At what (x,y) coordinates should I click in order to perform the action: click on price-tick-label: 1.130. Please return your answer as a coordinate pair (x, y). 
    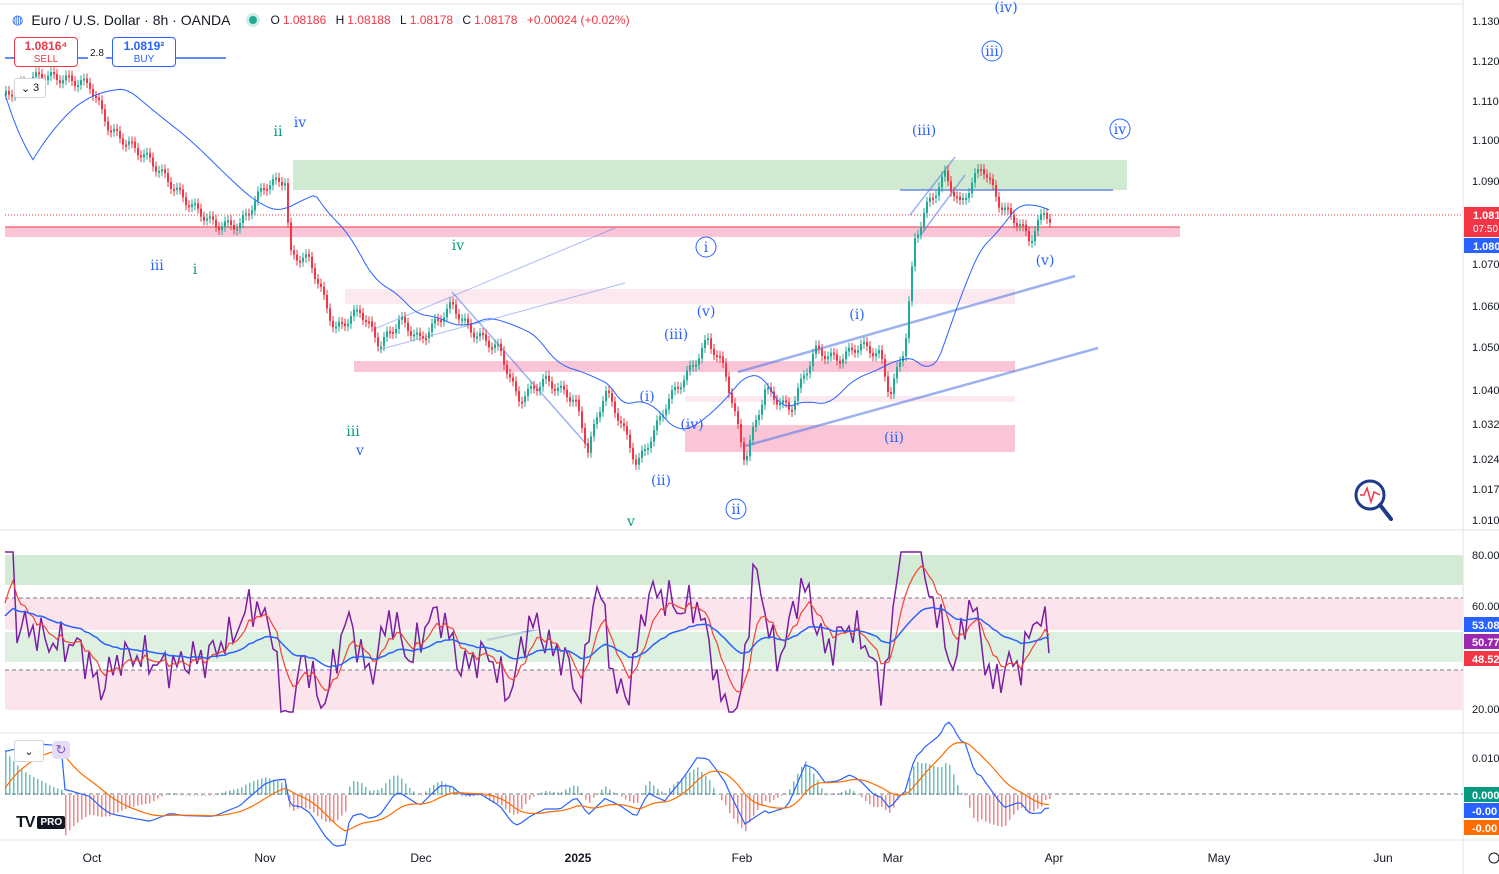
    Looking at the image, I should click on (1485, 22).